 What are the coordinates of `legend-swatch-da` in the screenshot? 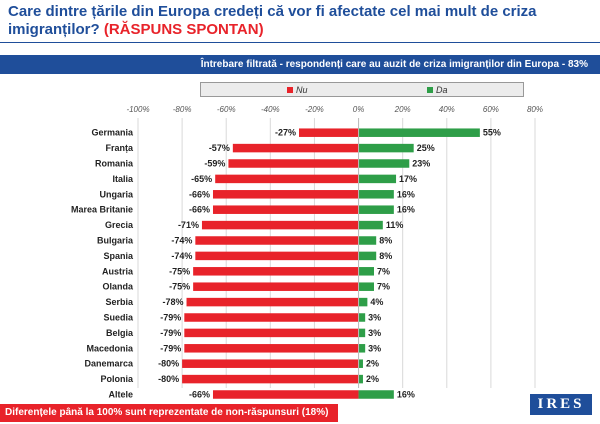 It's located at (430, 90).